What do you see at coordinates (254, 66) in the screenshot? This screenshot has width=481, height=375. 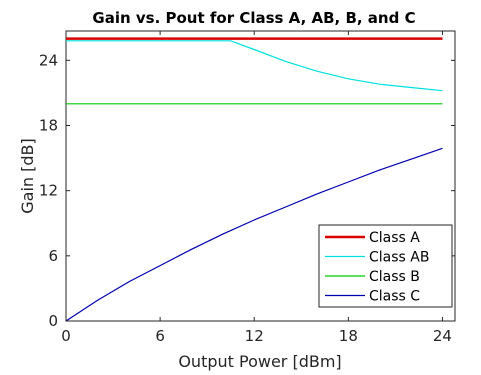 I see `series-line-class-ab` at bounding box center [254, 66].